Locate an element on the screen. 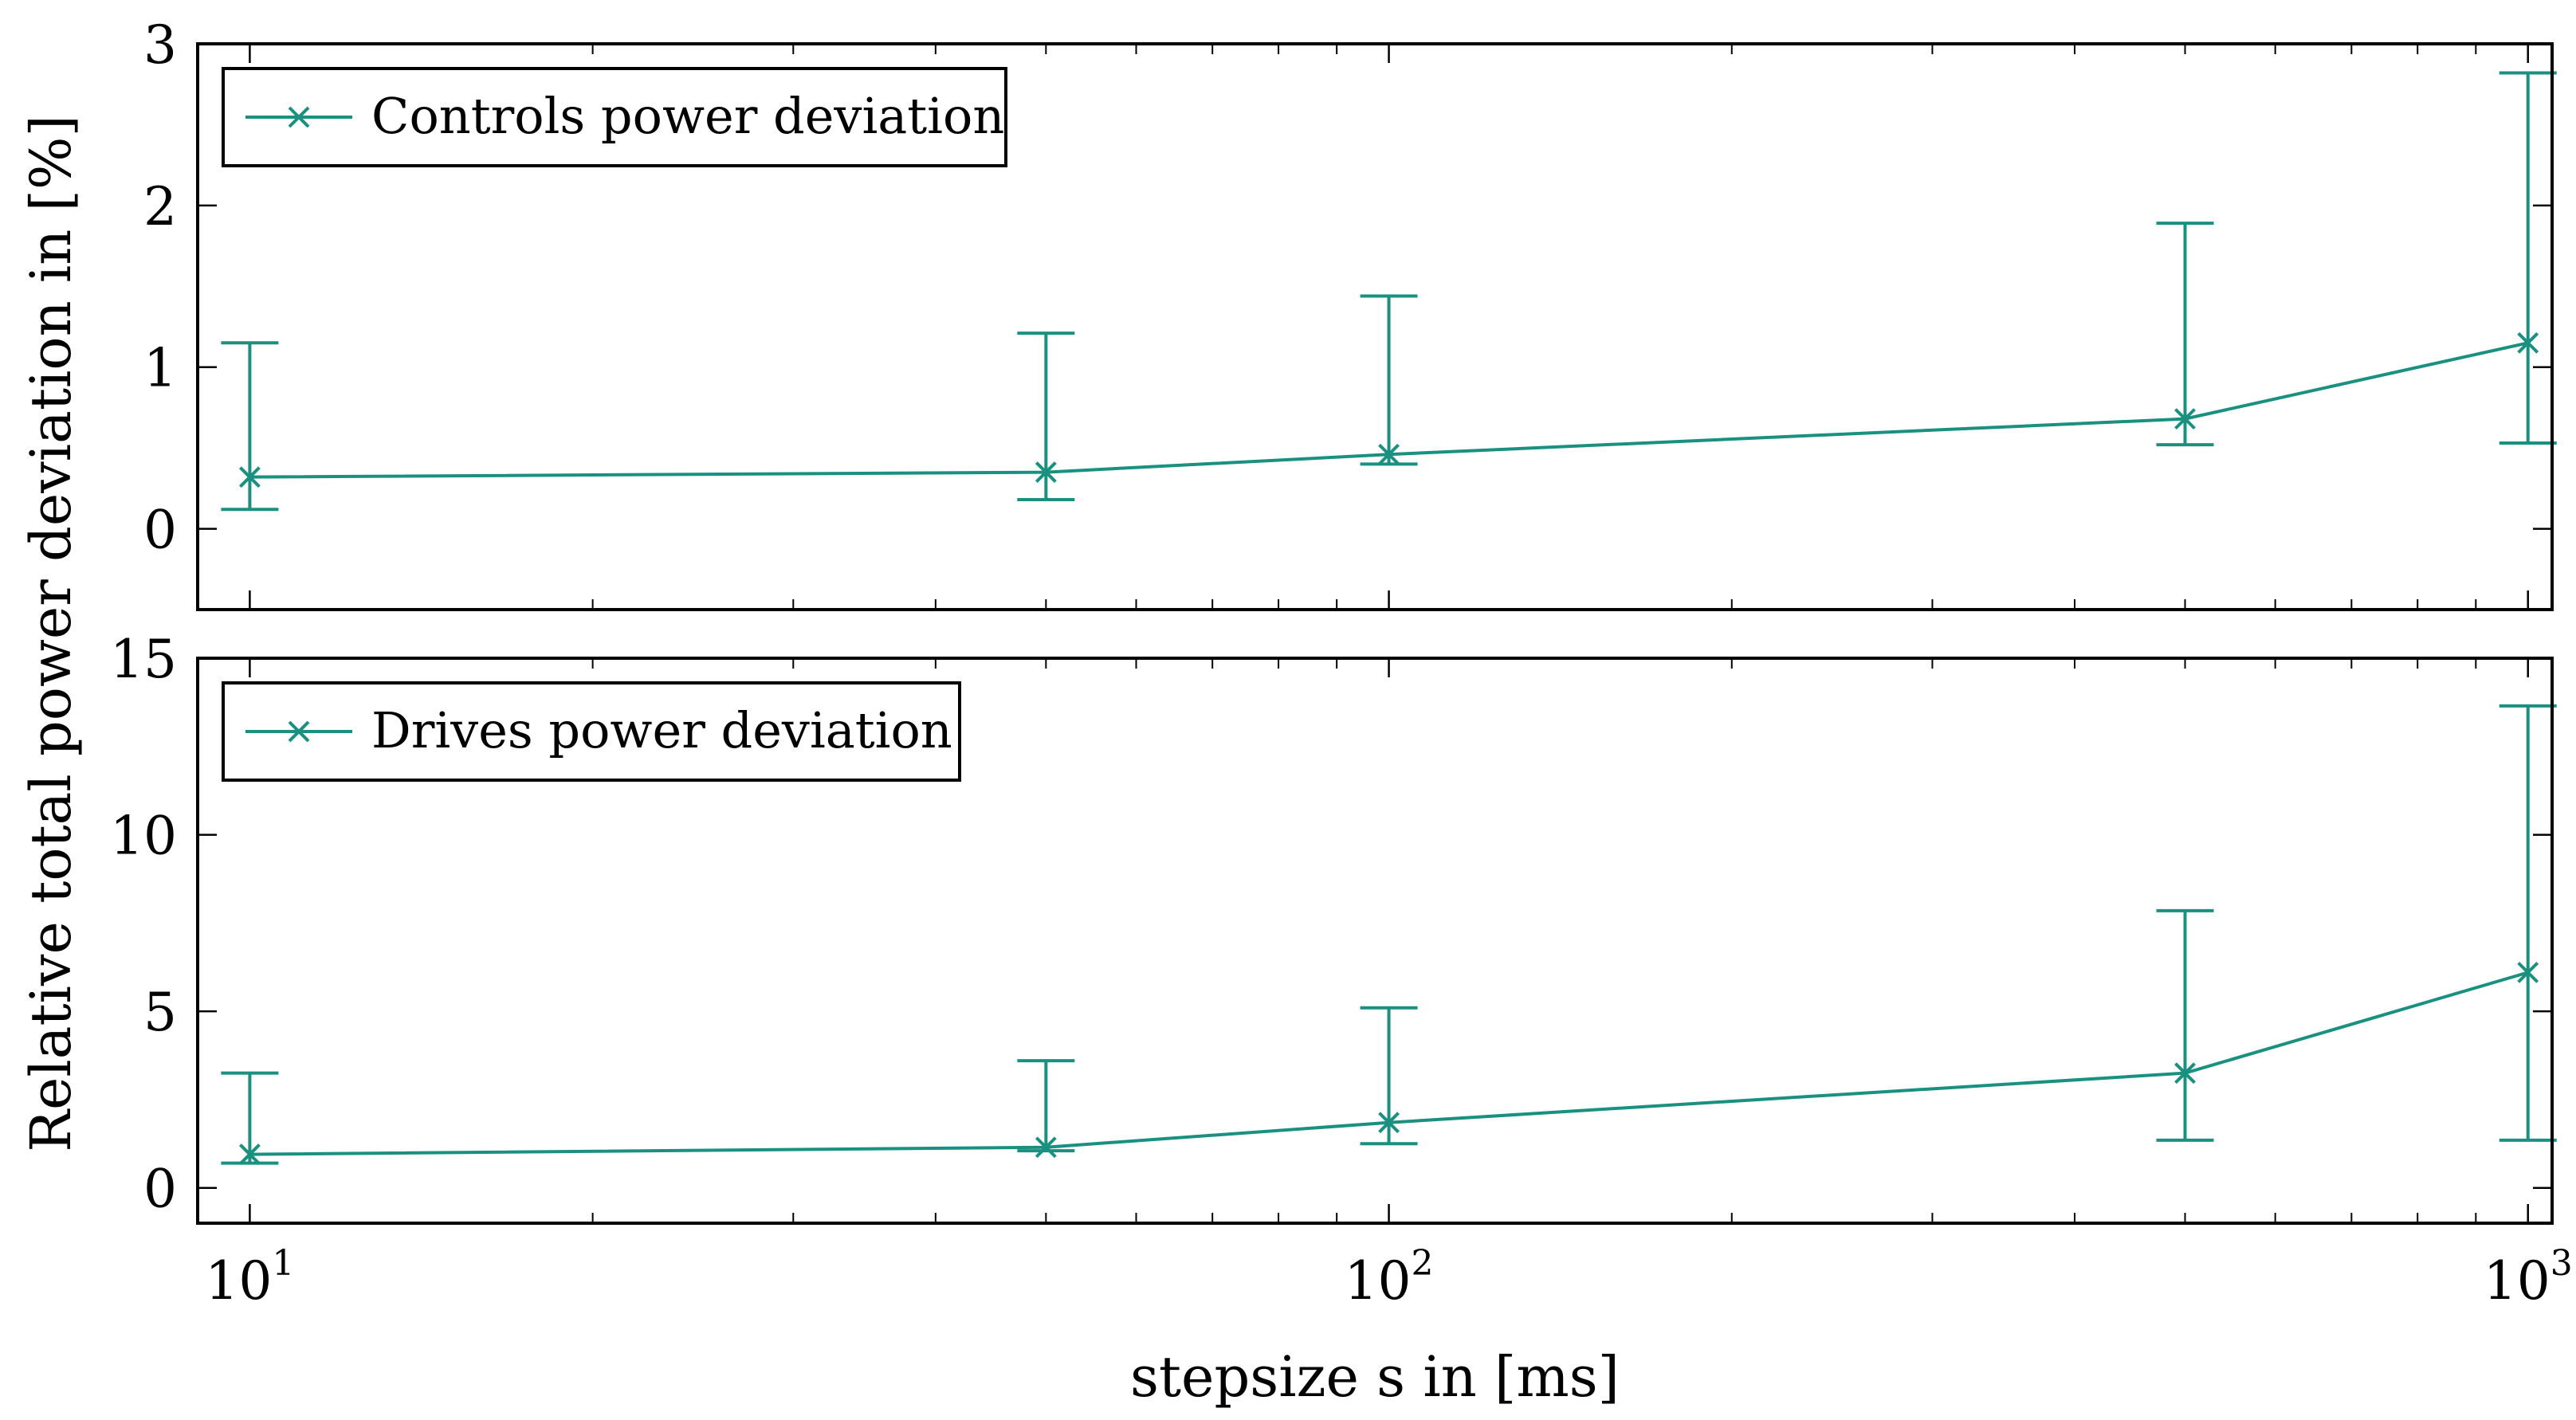 Image resolution: width=2576 pixels, height=1420 pixels. y-axis-label: Relative total power deviation in [%] is located at coordinates (51, 634).